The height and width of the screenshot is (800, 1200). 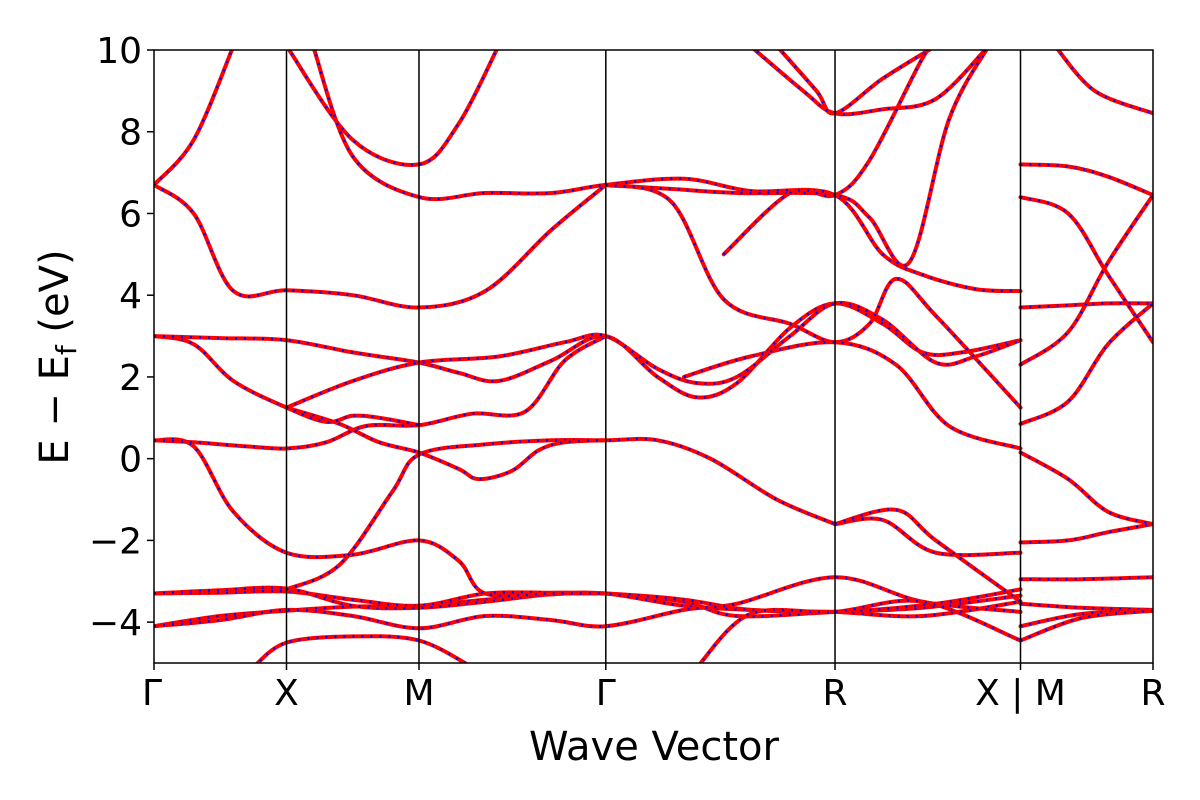 I want to click on y-tick-label: 2, so click(x=130, y=378).